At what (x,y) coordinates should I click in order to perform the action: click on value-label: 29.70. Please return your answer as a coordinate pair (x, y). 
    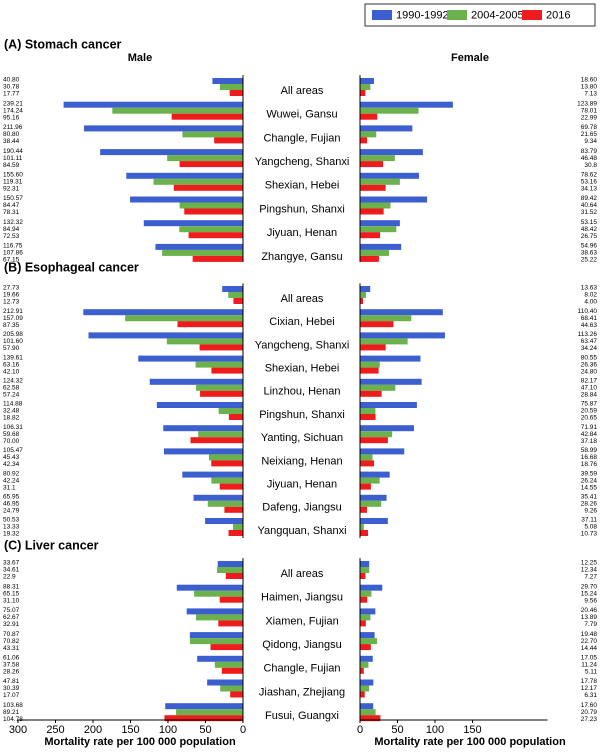
    Looking at the image, I should click on (589, 586).